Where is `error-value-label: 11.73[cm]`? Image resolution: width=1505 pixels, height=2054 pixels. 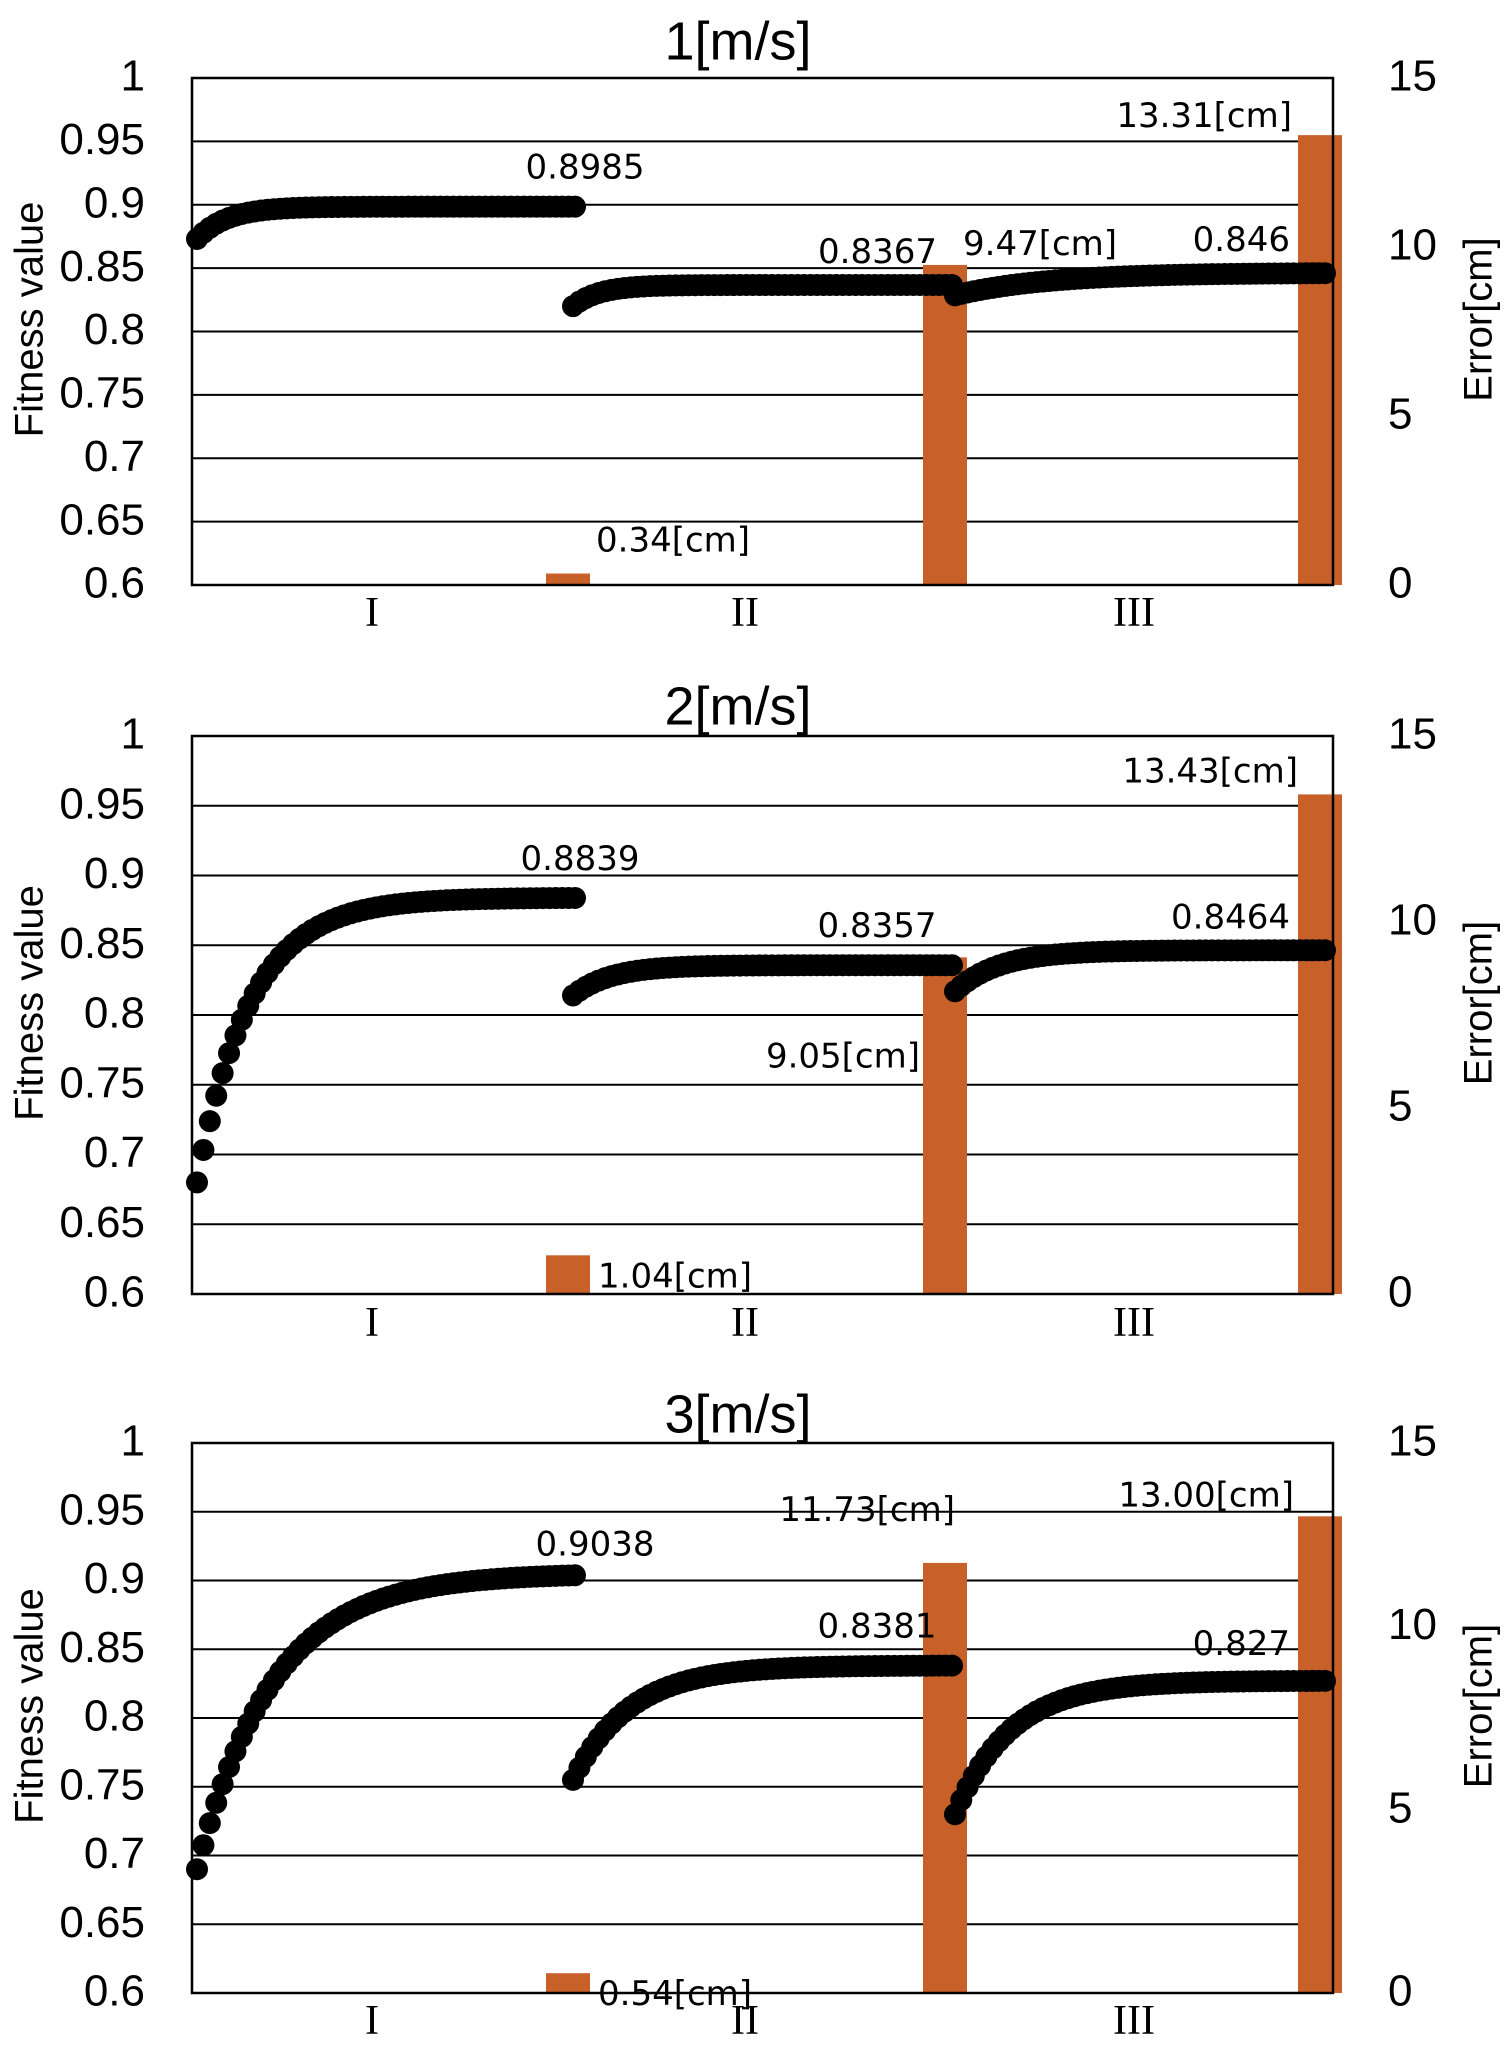 error-value-label: 11.73[cm] is located at coordinates (867, 1510).